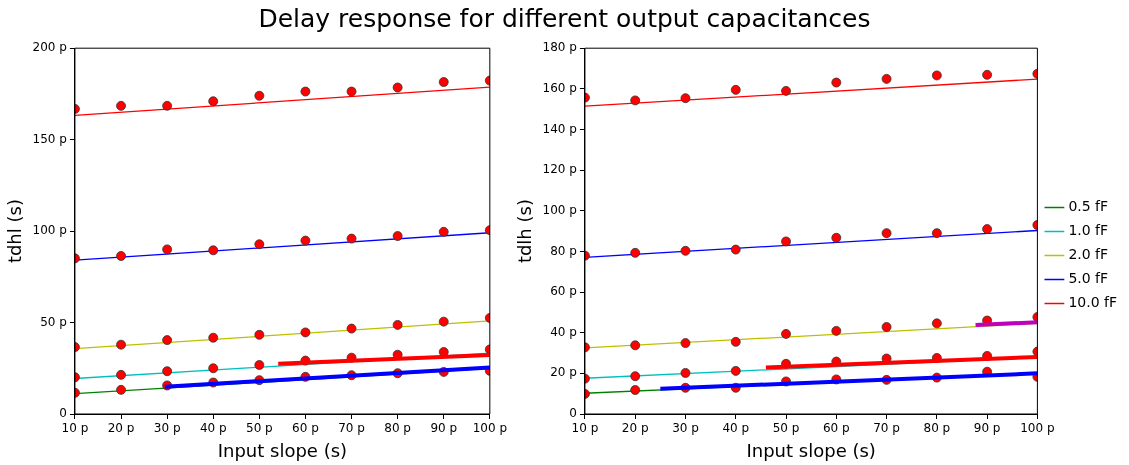  I want to click on y-tick-label: 120 p, so click(559, 169).